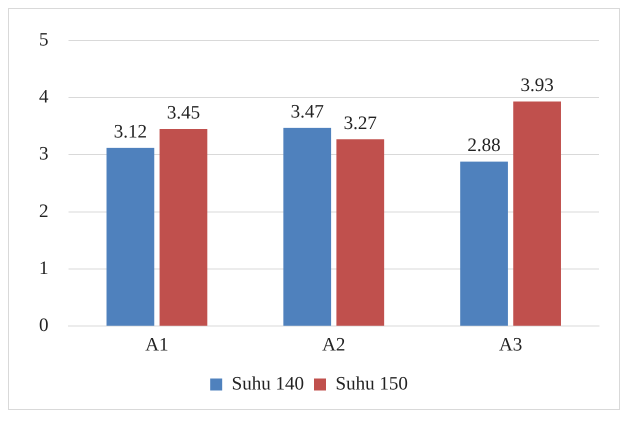  Describe the element at coordinates (372, 383) in the screenshot. I see `legend-label: Suhu 150` at that location.